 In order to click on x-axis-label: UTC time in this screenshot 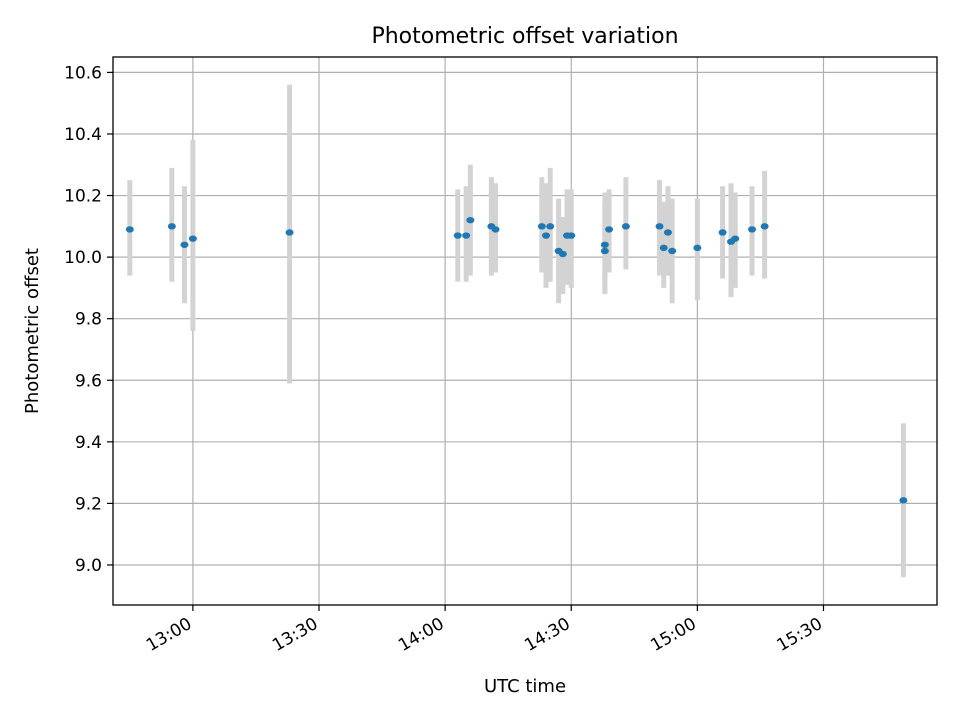, I will do `click(525, 686)`.